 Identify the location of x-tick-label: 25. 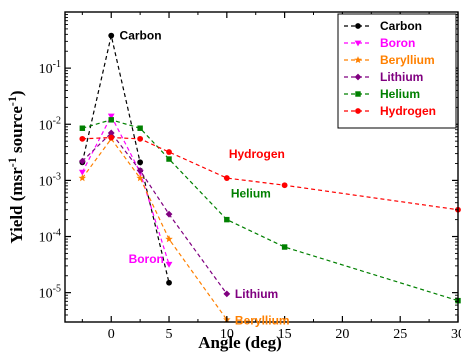
(400, 334).